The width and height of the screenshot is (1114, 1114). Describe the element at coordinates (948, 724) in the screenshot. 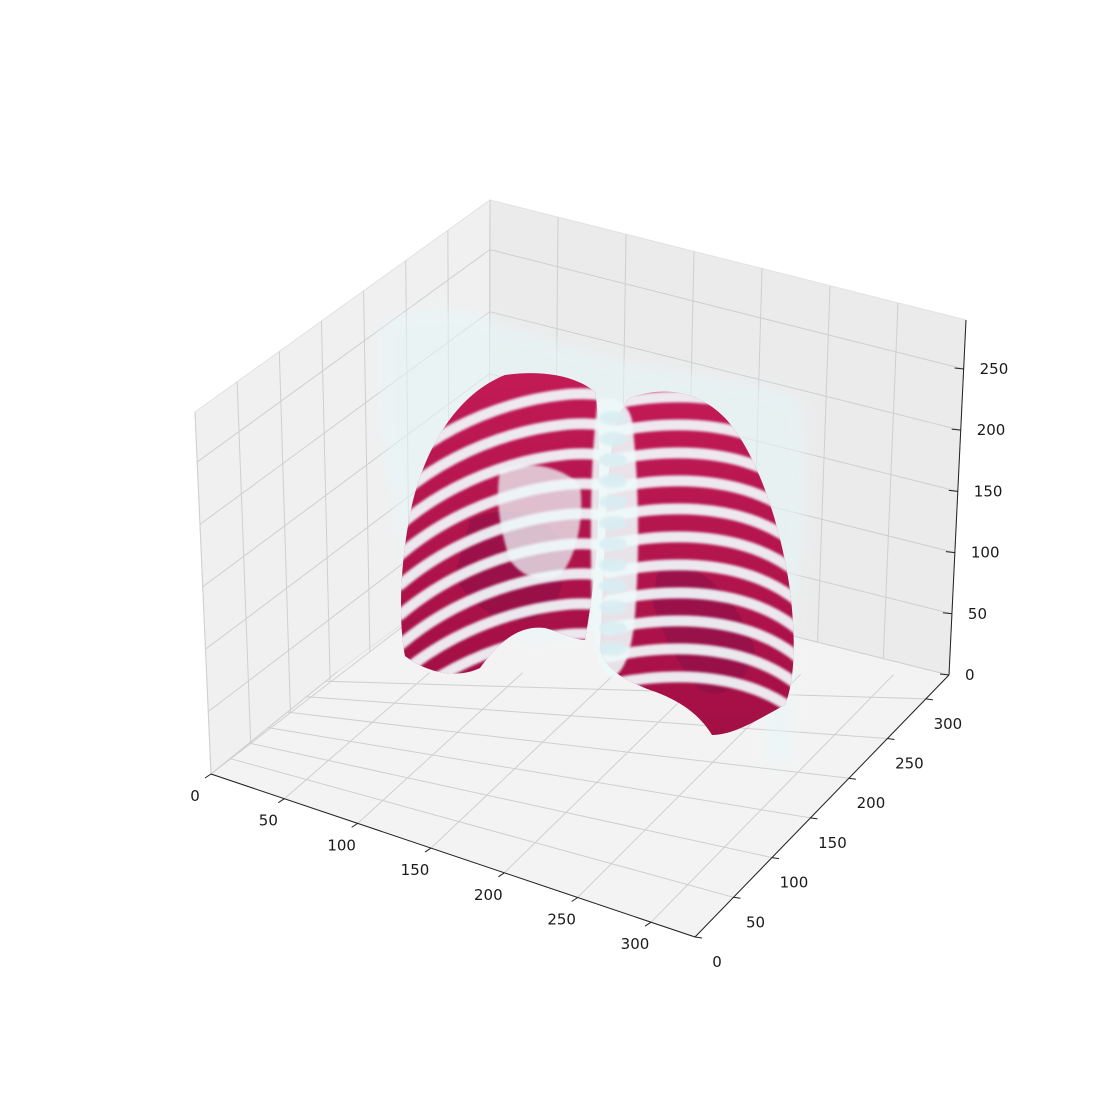

I see `y-tick-label: 300` at that location.